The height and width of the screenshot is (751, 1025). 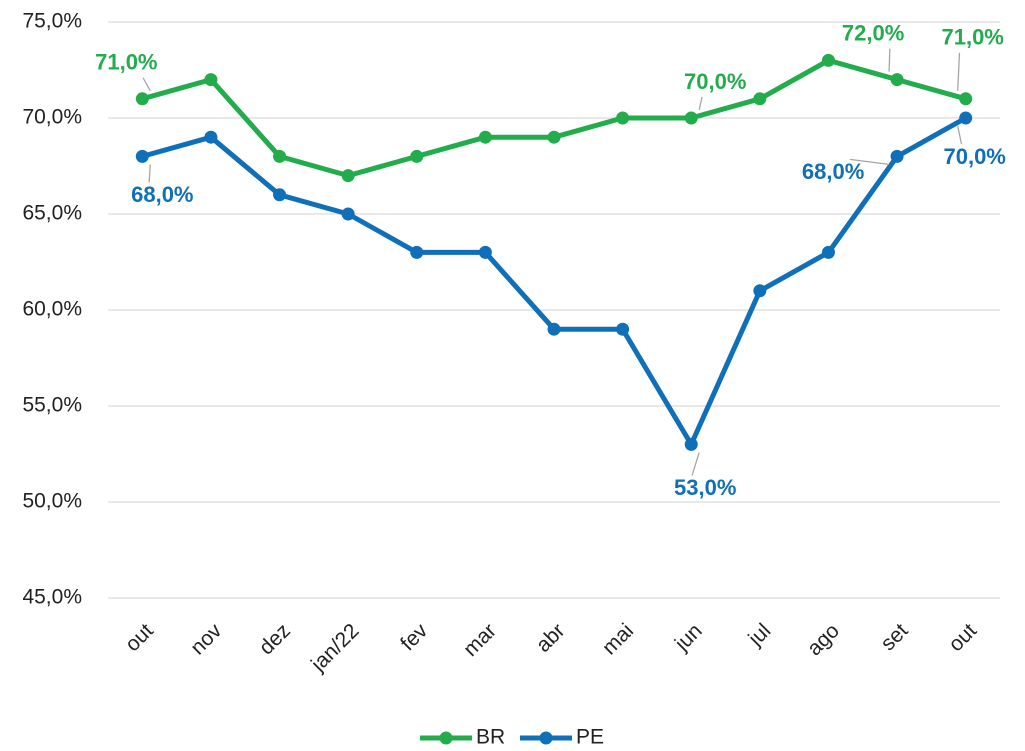 I want to click on x-tick-label: ago, so click(x=823, y=639).